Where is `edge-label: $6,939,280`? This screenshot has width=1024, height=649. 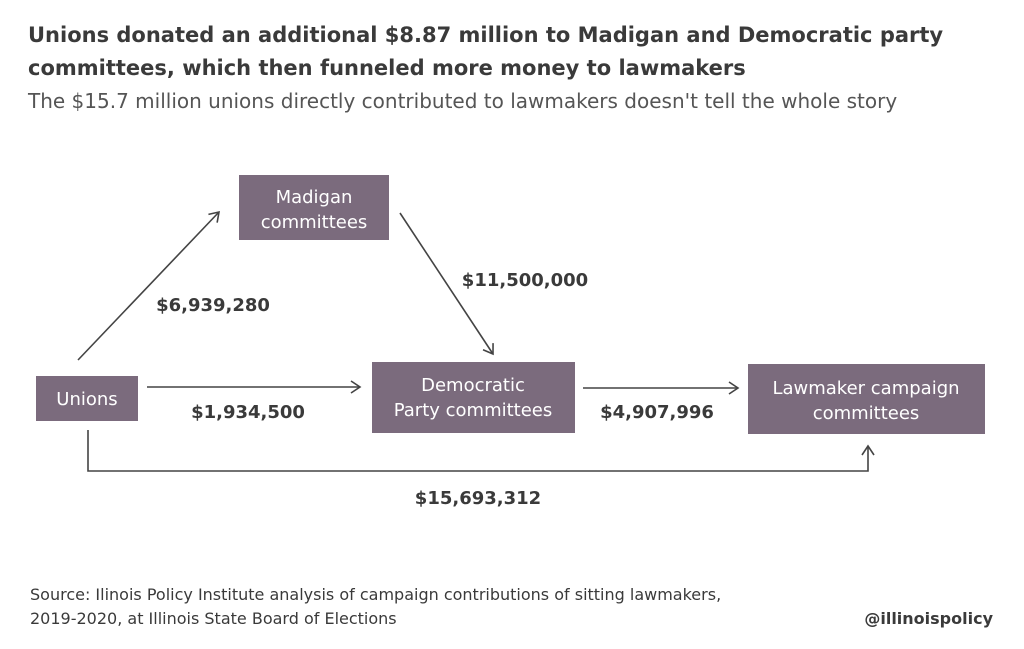
edge-label: $6,939,280 is located at coordinates (213, 305).